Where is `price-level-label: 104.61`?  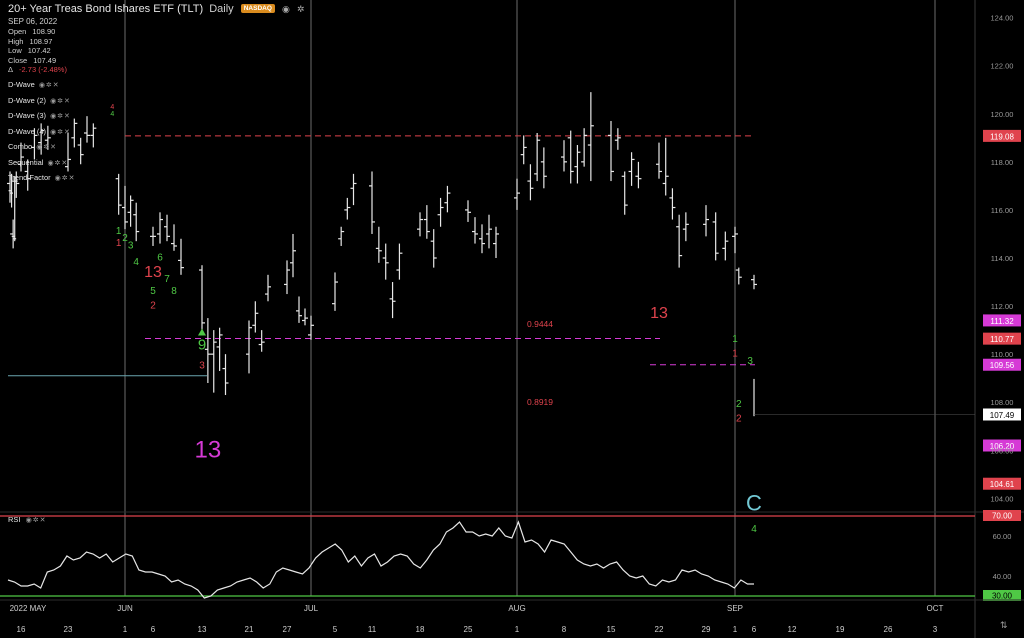
price-level-label: 104.61 is located at coordinates (1002, 484).